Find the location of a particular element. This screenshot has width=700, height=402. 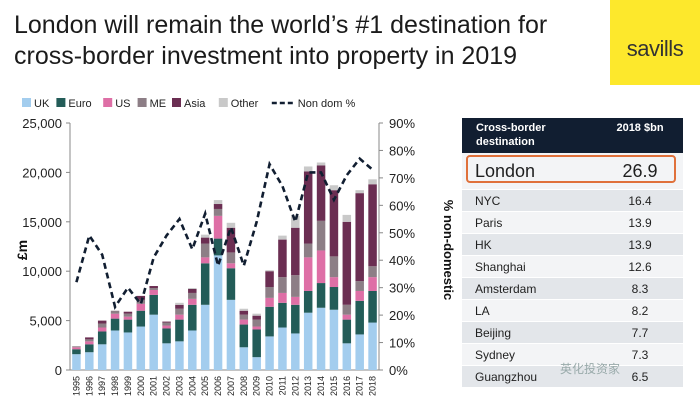

row-city: Guangzhou is located at coordinates (506, 376).